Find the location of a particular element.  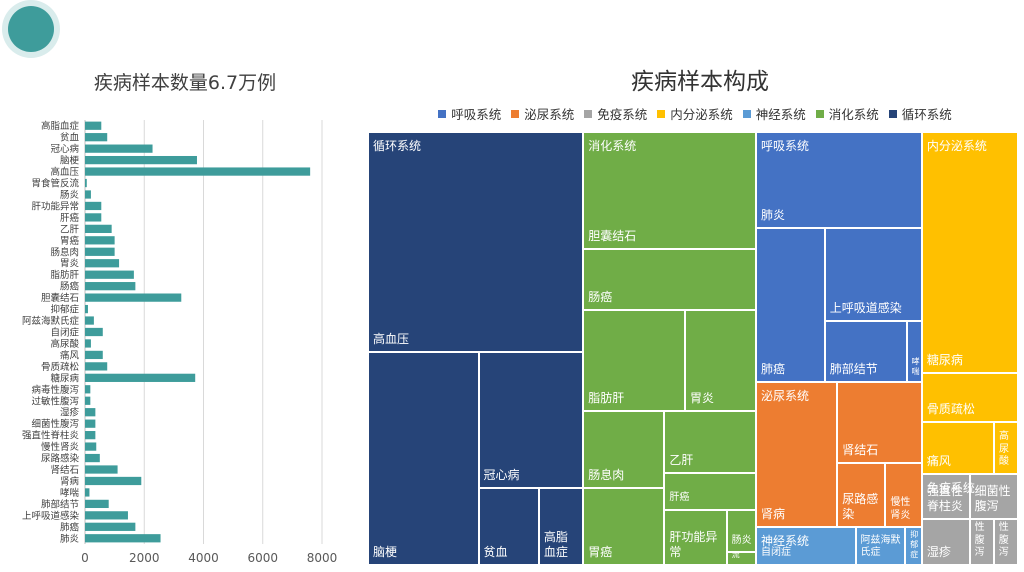

category-label: 肾结石 is located at coordinates (64, 470).